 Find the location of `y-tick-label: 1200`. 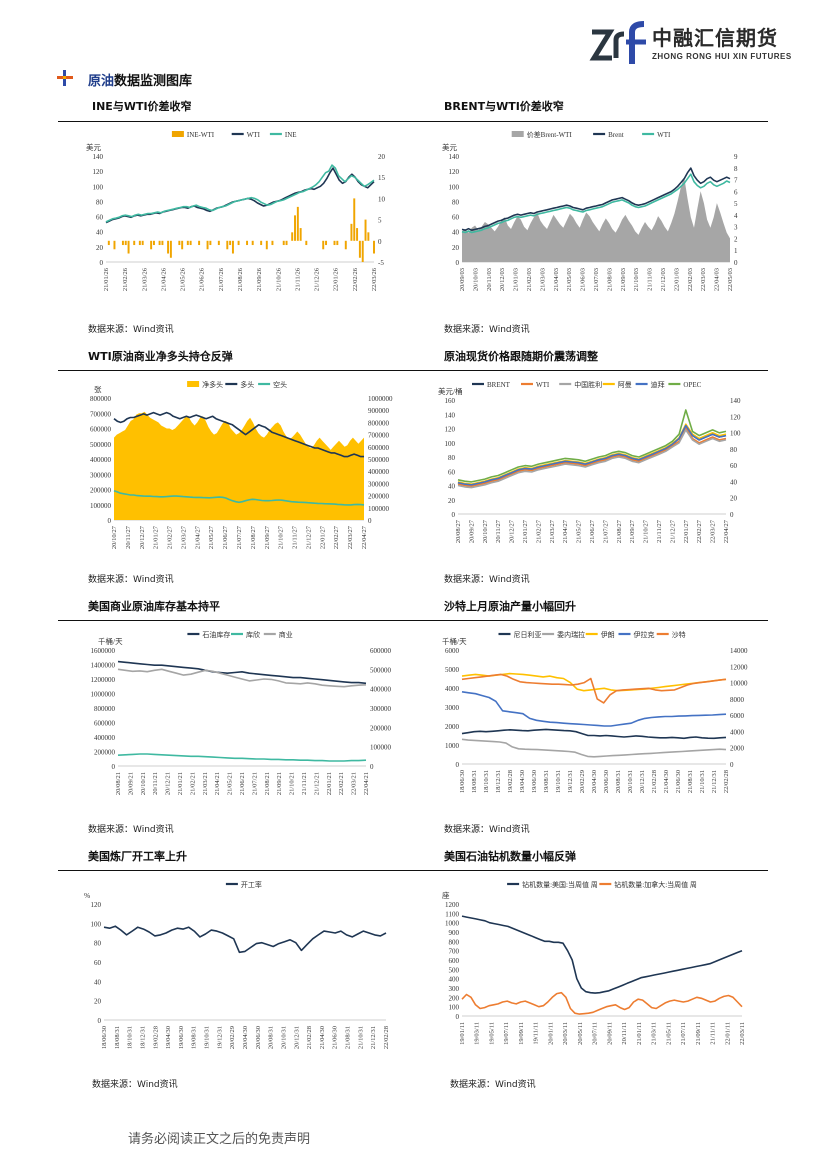

y-tick-label: 1200 is located at coordinates (452, 905).